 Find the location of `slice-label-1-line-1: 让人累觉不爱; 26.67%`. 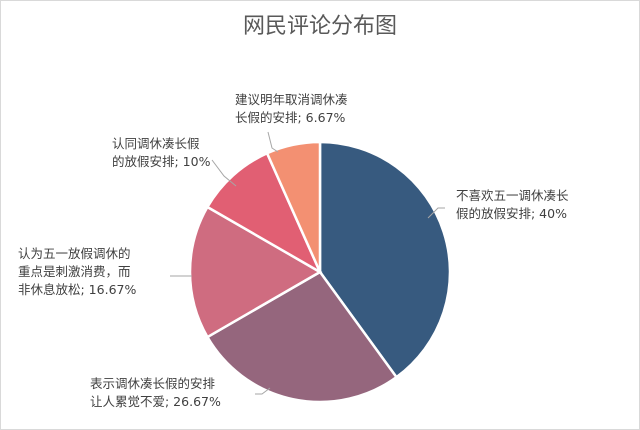

slice-label-1-line-1: 让人累觉不爱; 26.67% is located at coordinates (155, 401).